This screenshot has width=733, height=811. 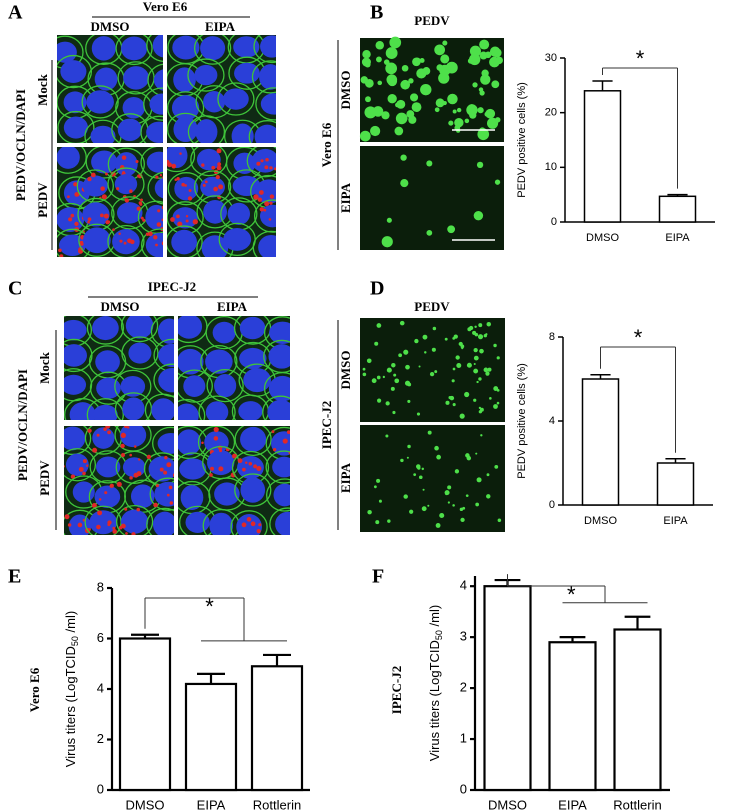 I want to click on y-tick-label: 20, so click(x=551, y=113).